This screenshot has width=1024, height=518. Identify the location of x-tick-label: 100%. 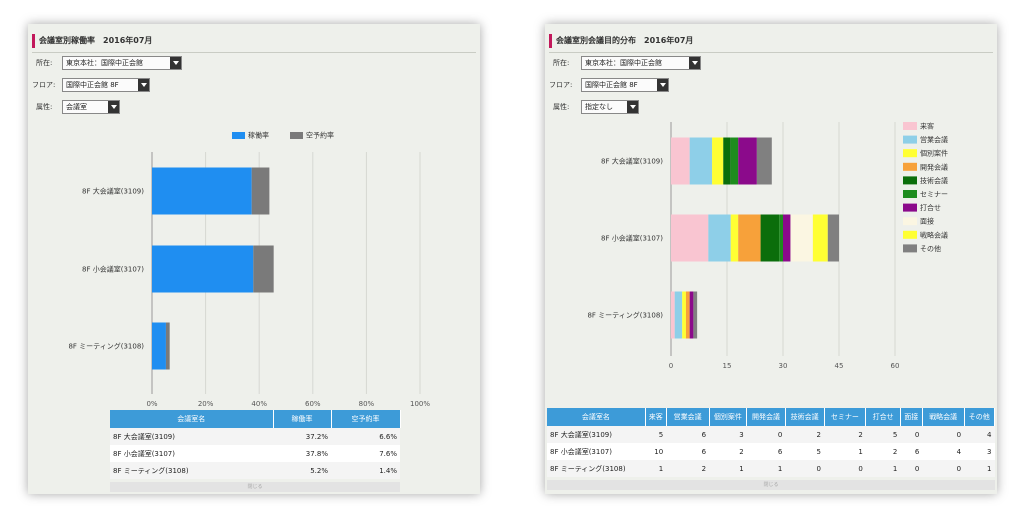
(420, 404).